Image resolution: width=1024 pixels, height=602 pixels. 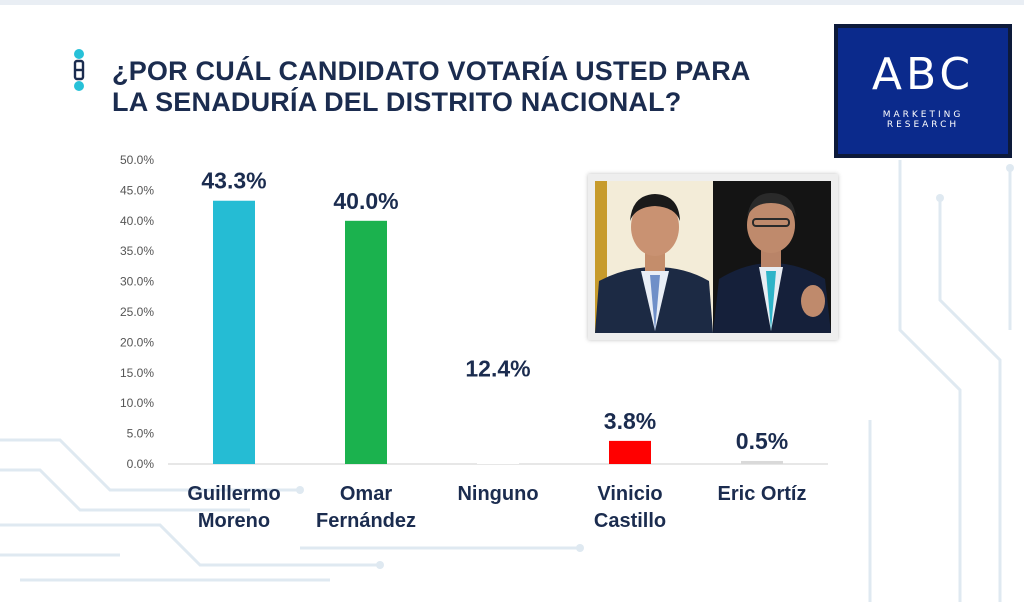 What do you see at coordinates (79, 70) in the screenshot?
I see `pin-link-icon` at bounding box center [79, 70].